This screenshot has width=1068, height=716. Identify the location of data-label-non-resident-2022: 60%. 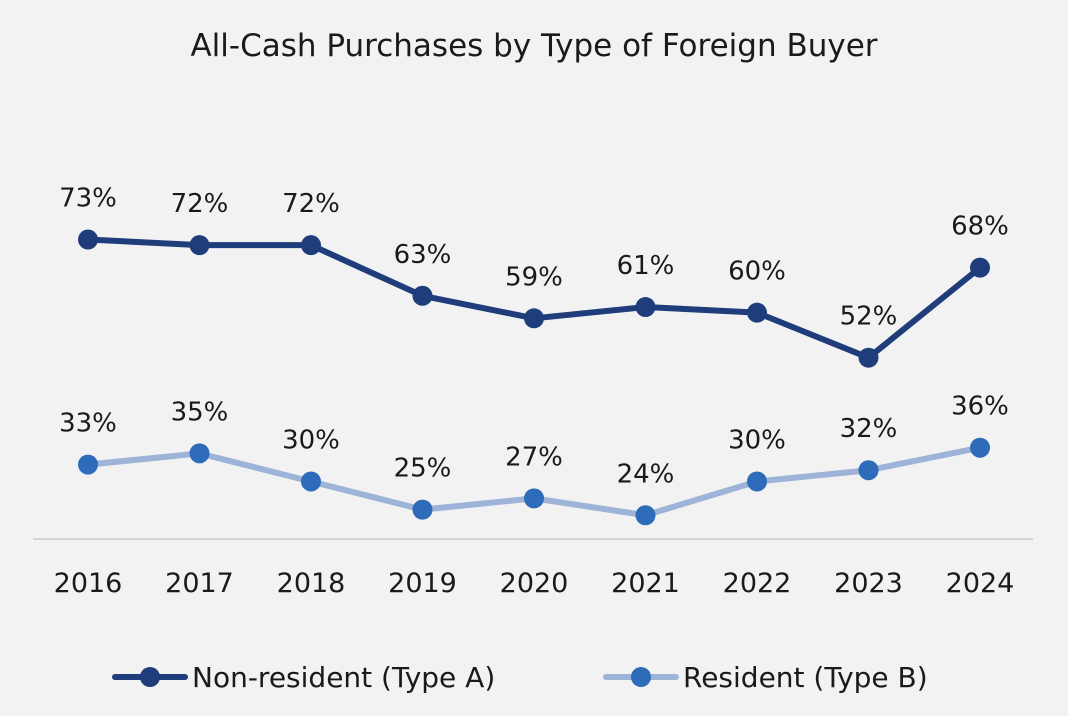
(757, 272).